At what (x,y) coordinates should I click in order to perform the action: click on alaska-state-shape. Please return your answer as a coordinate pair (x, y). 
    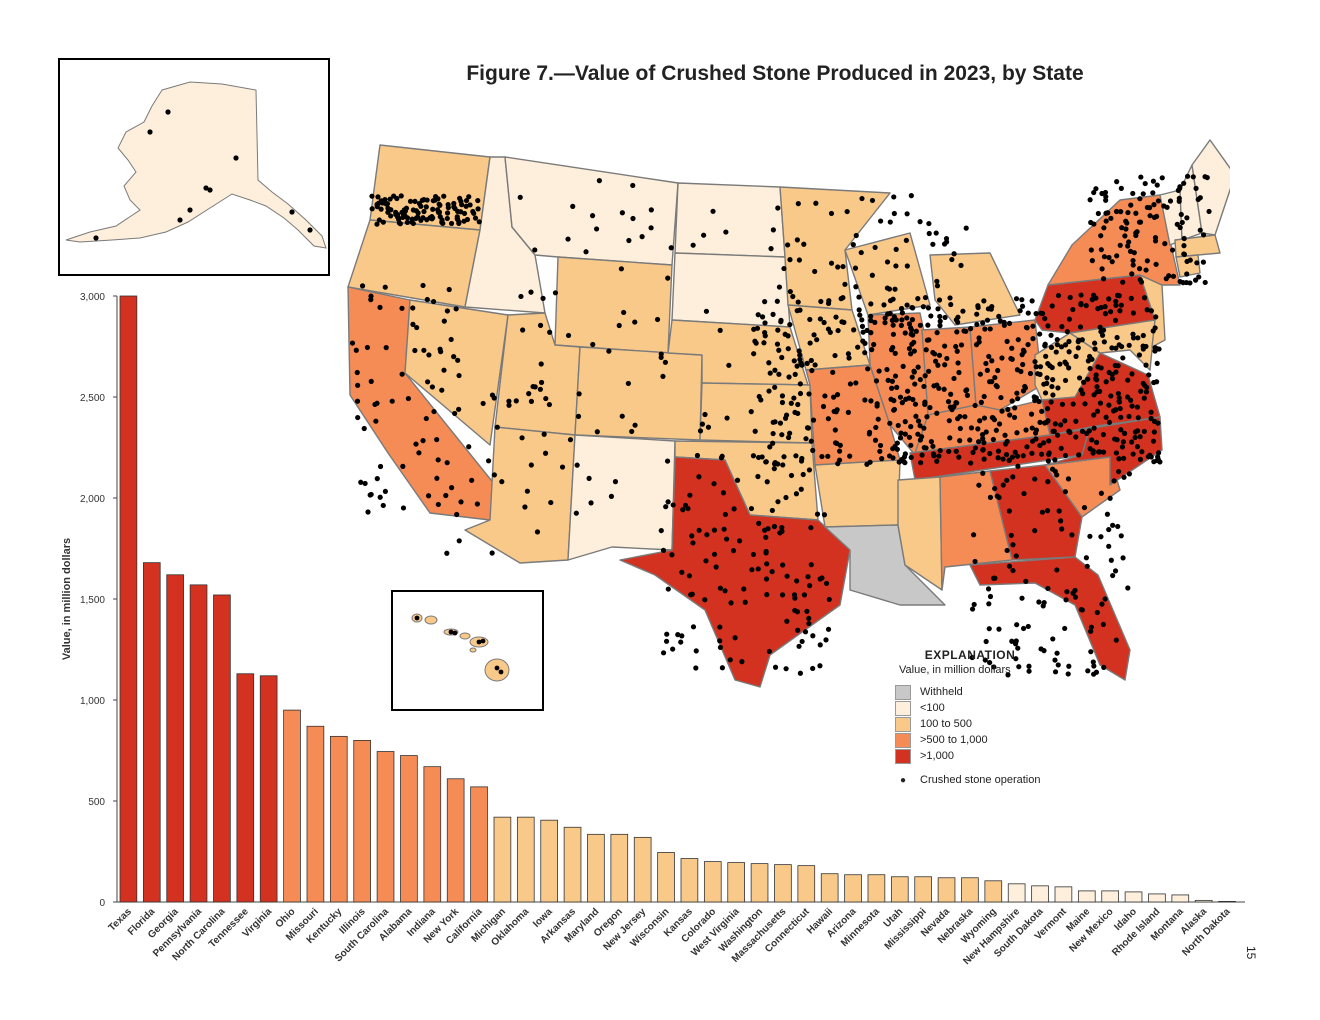
    Looking at the image, I should click on (196, 165).